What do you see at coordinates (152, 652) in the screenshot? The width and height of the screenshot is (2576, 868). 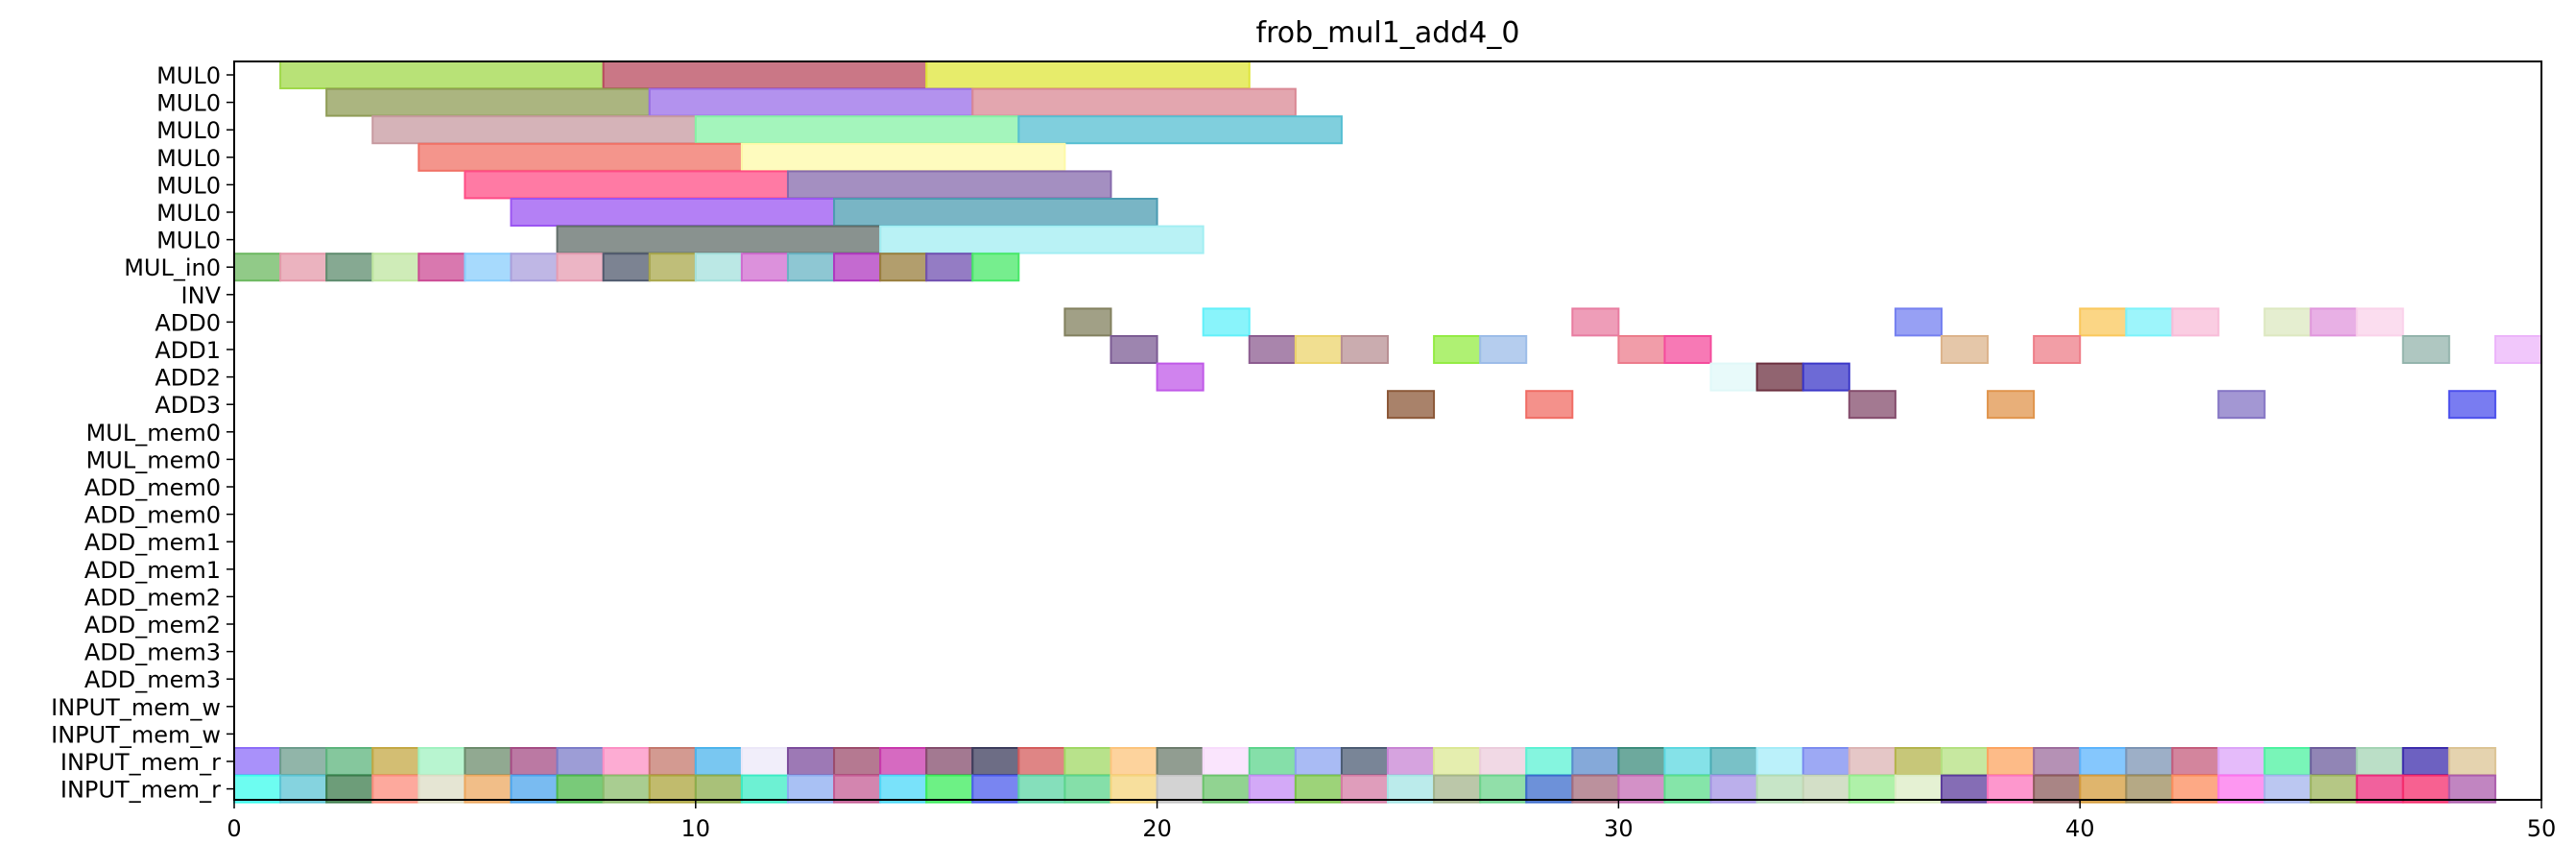 I see `y-tick-label: ADD_mem3` at bounding box center [152, 652].